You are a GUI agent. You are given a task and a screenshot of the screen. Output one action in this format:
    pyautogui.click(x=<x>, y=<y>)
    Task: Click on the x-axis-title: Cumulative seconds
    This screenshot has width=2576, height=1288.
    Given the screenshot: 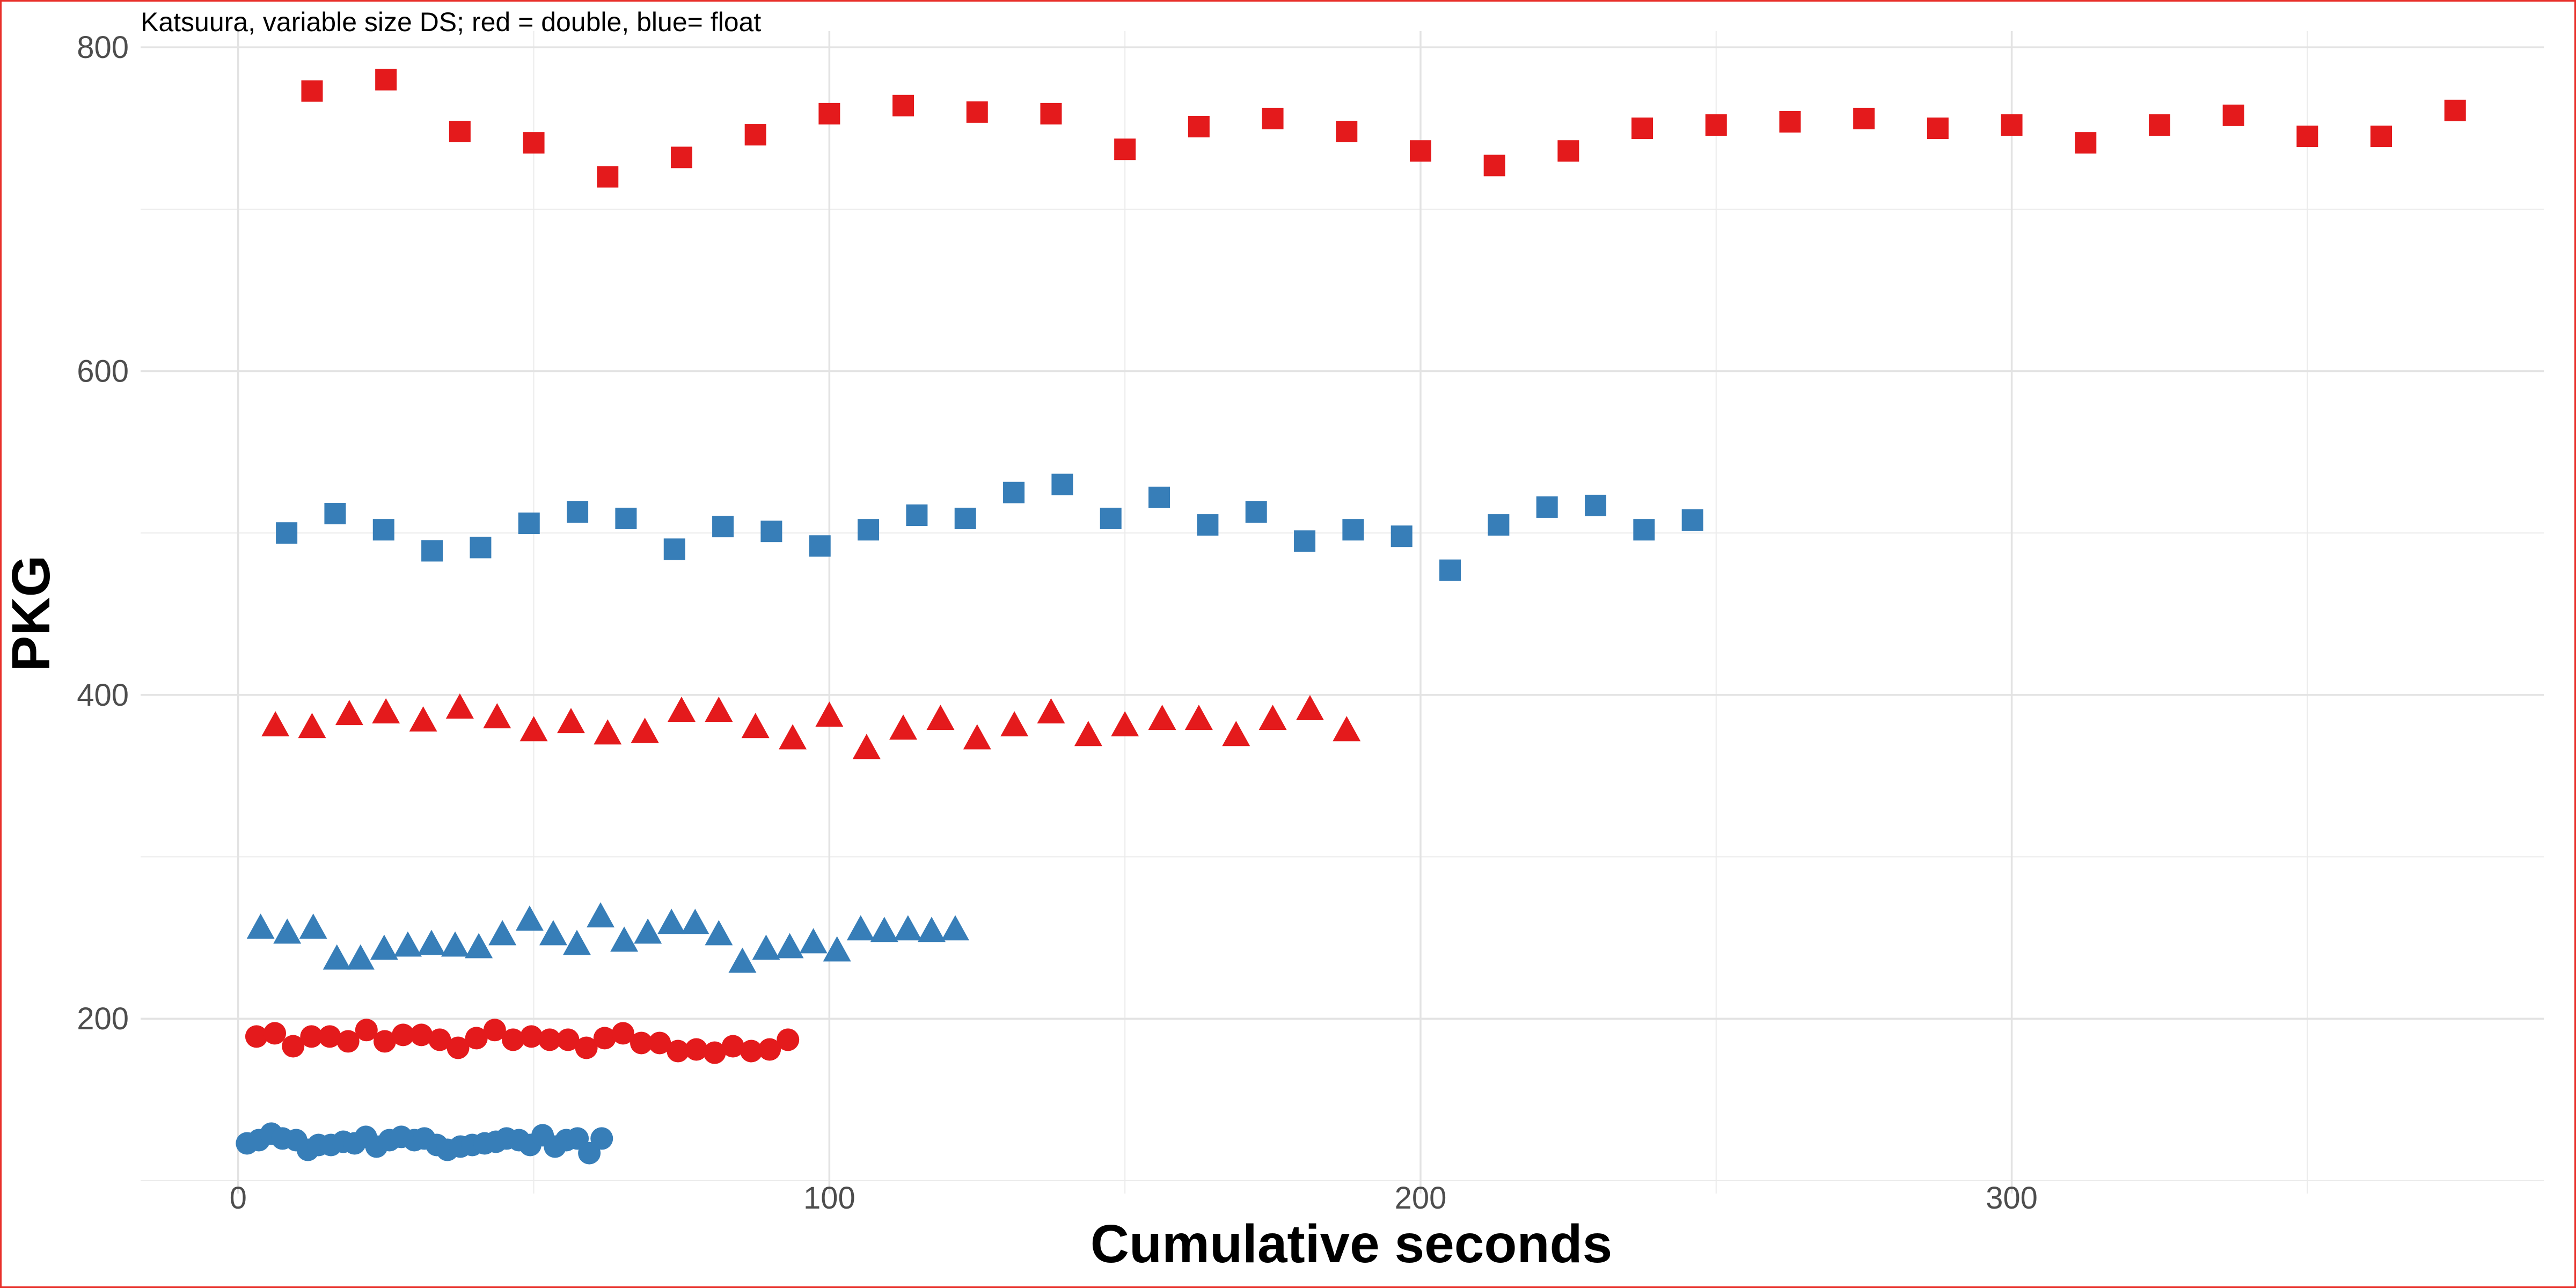 What is the action you would take?
    pyautogui.click(x=1352, y=1244)
    